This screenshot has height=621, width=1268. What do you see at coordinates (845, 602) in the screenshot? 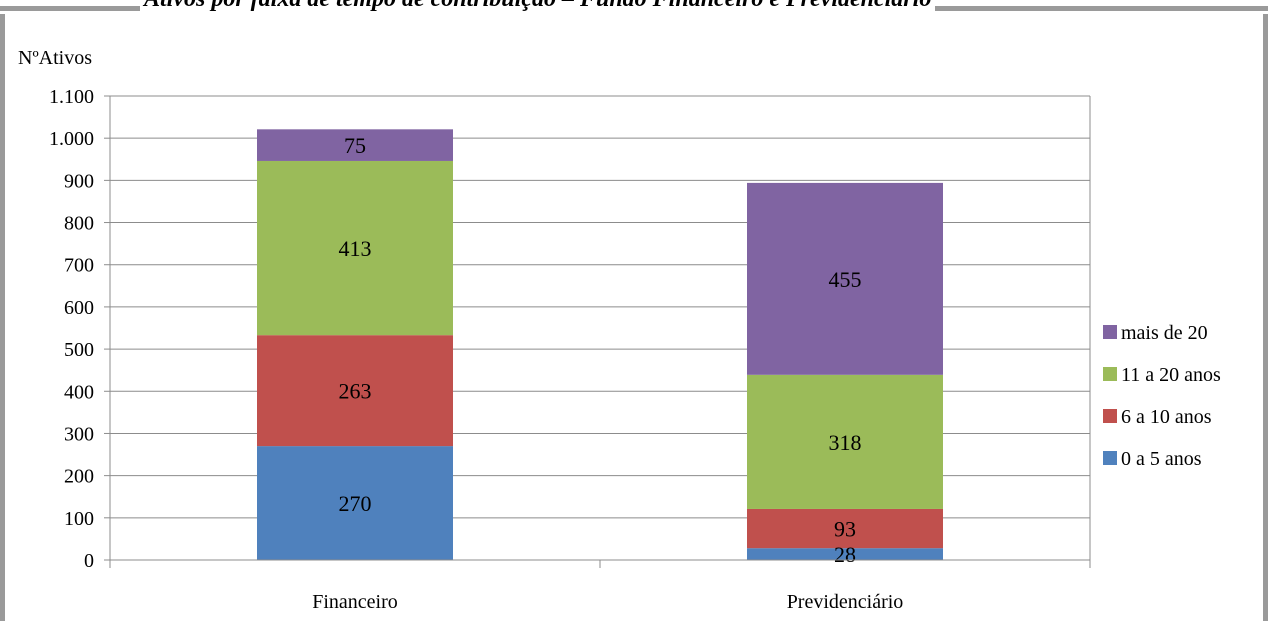
I see `x-tick-label: Previdenciário` at bounding box center [845, 602].